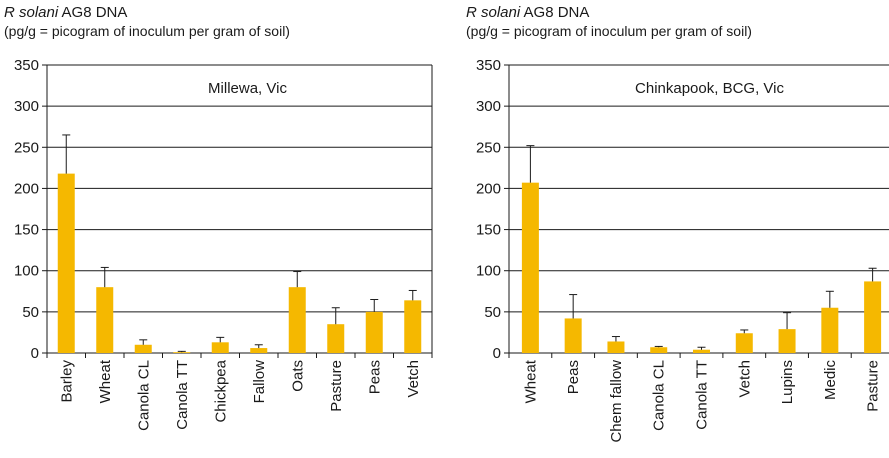 The width and height of the screenshot is (889, 458). Describe the element at coordinates (66, 263) in the screenshot. I see `bar-barley` at that location.